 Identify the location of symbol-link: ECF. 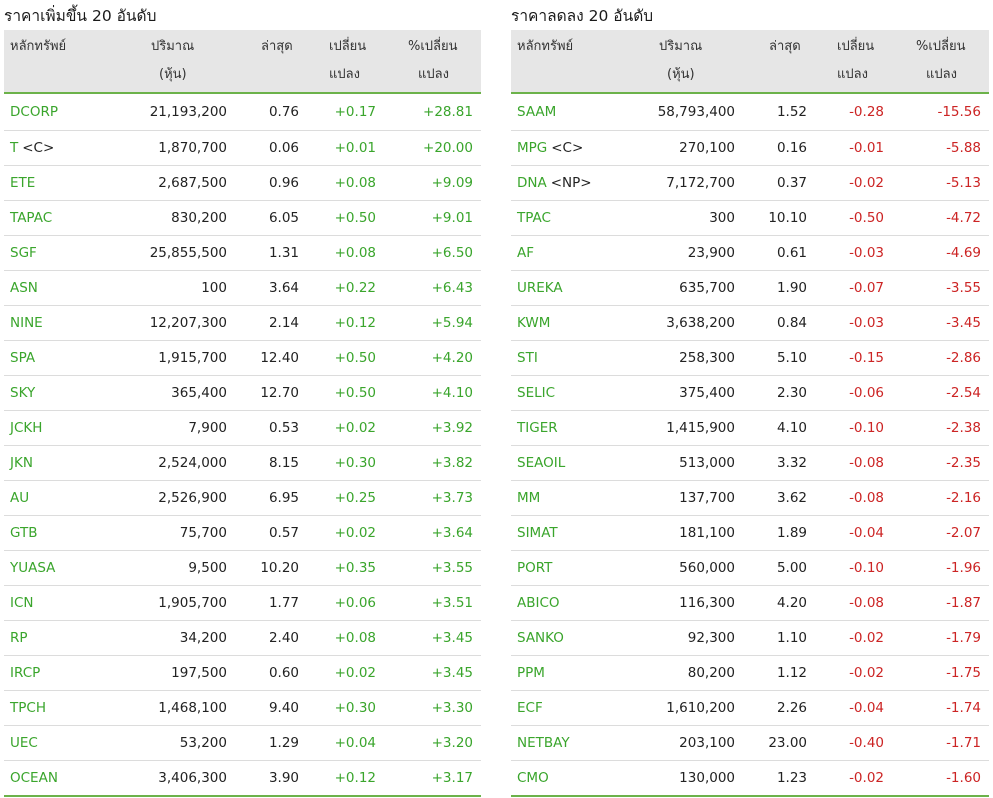
(530, 708).